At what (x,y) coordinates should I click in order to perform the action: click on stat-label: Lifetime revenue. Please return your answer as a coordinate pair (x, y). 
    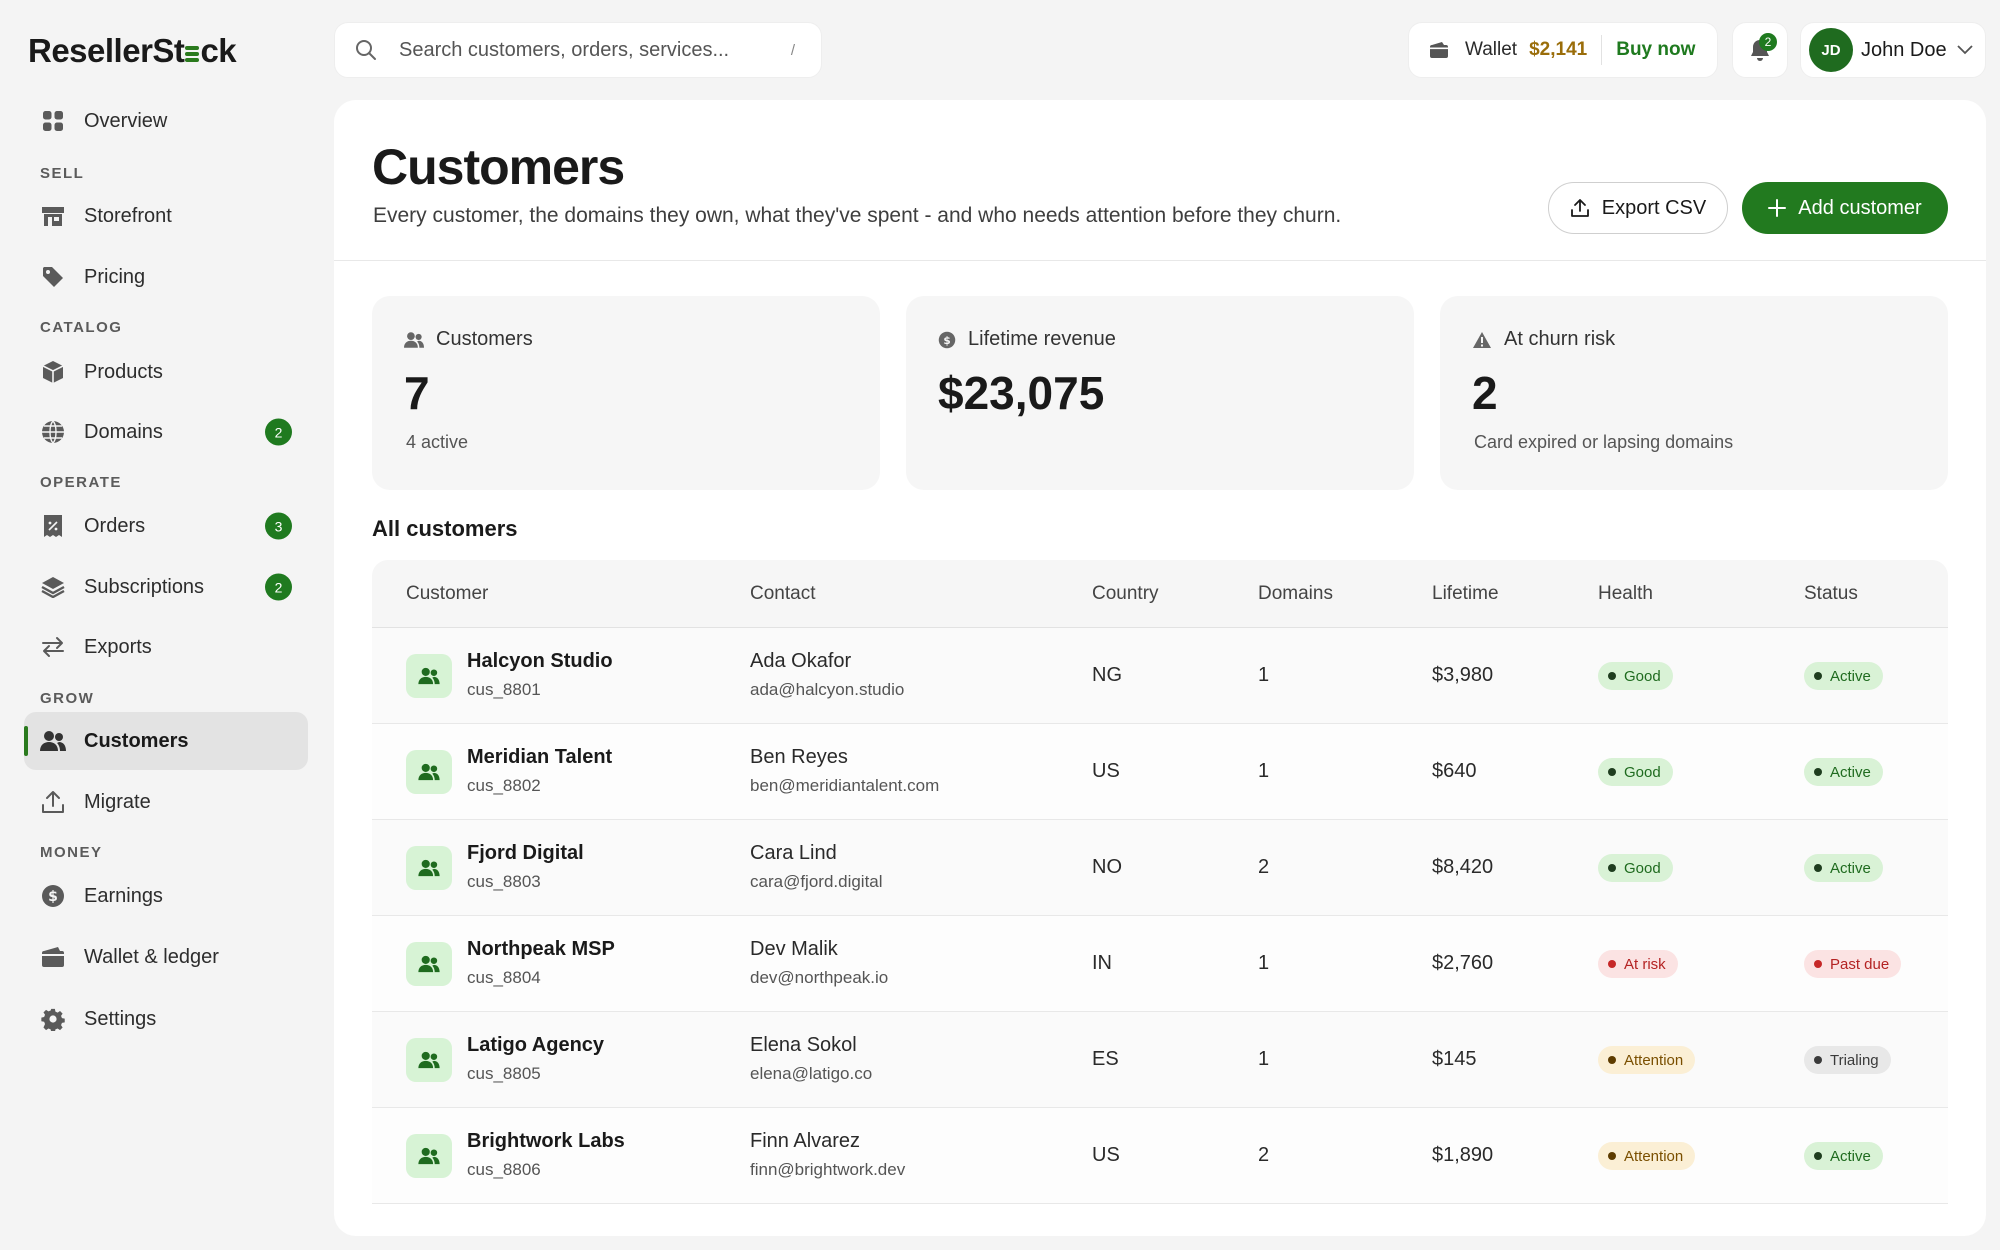
    Looking at the image, I should click on (1042, 339).